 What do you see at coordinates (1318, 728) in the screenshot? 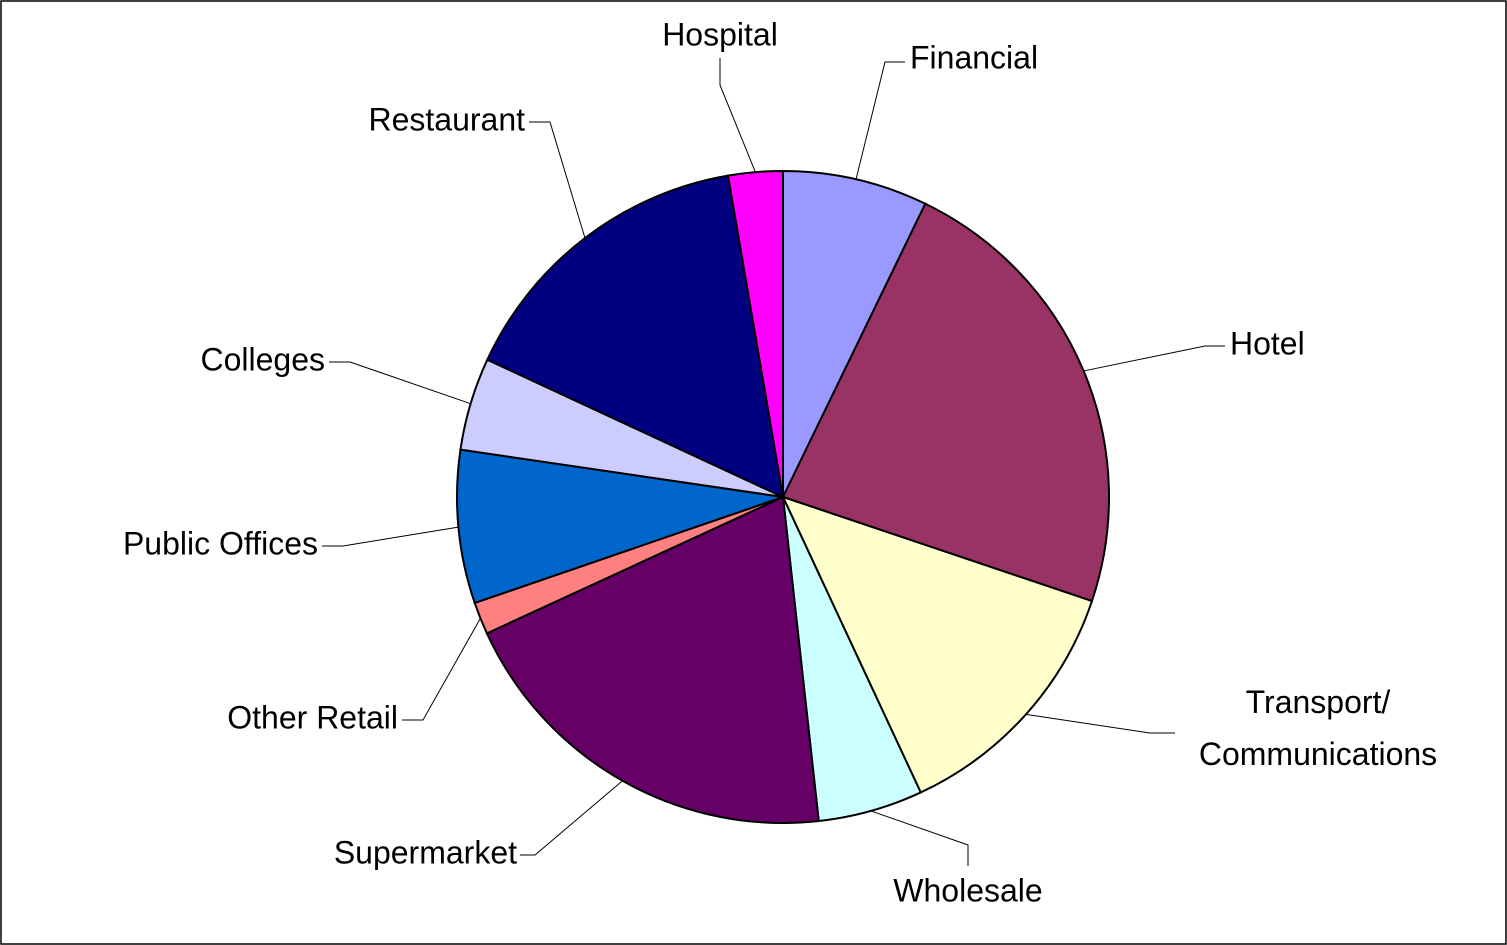
I see `slice-label: Transport/Communications` at bounding box center [1318, 728].